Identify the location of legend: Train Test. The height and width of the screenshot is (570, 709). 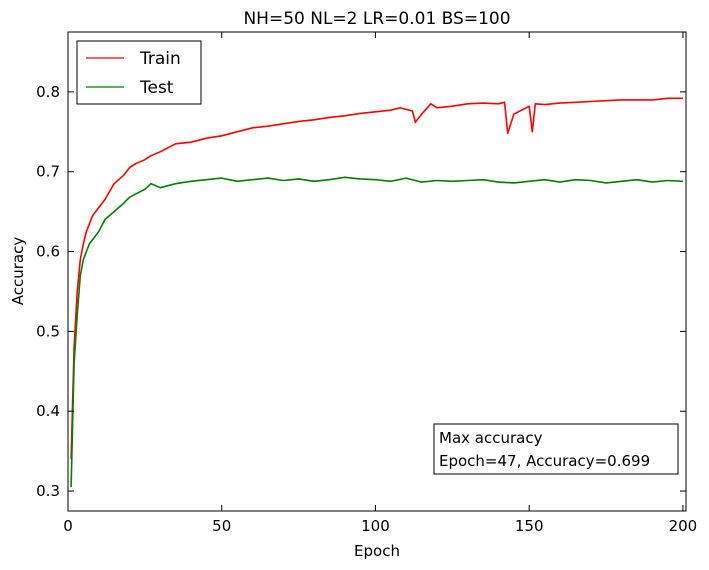
(139, 72).